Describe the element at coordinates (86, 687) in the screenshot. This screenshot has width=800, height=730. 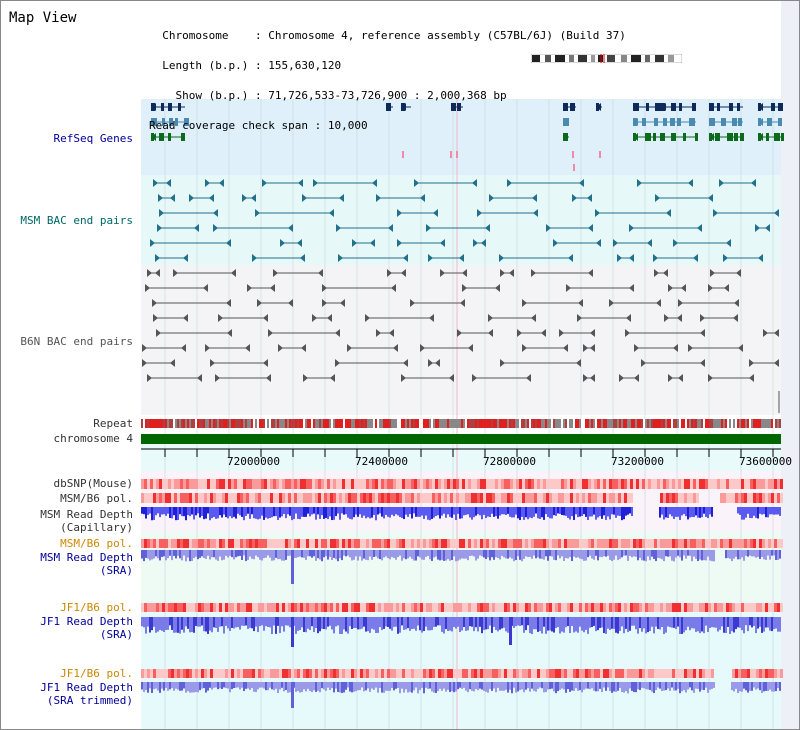
I see `track-label-jf1-depth-trim-1: JF1 Read Depth` at that location.